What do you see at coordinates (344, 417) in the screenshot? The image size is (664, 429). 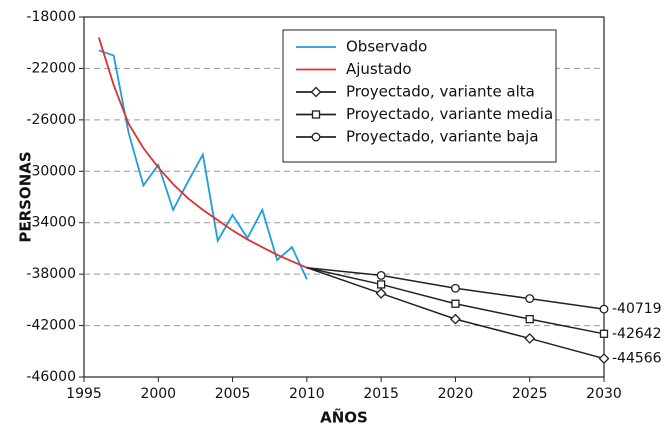 I see `x-axis-title: AÑOS` at bounding box center [344, 417].